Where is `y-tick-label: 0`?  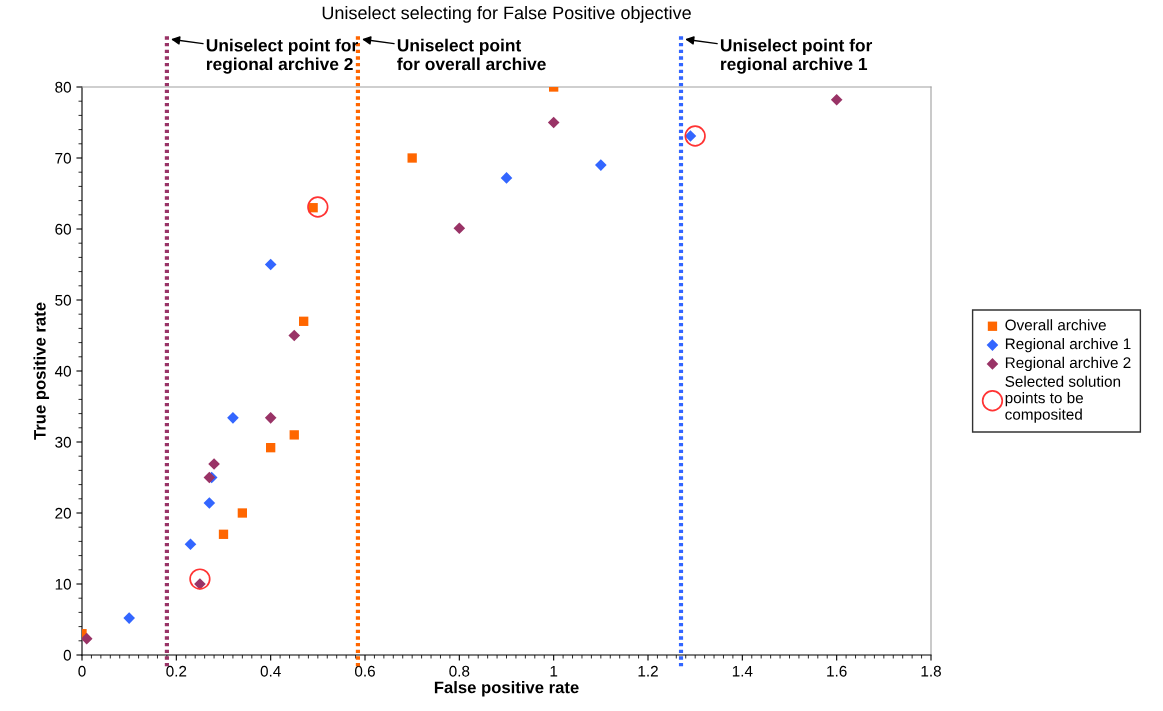
y-tick-label: 0 is located at coordinates (67, 655).